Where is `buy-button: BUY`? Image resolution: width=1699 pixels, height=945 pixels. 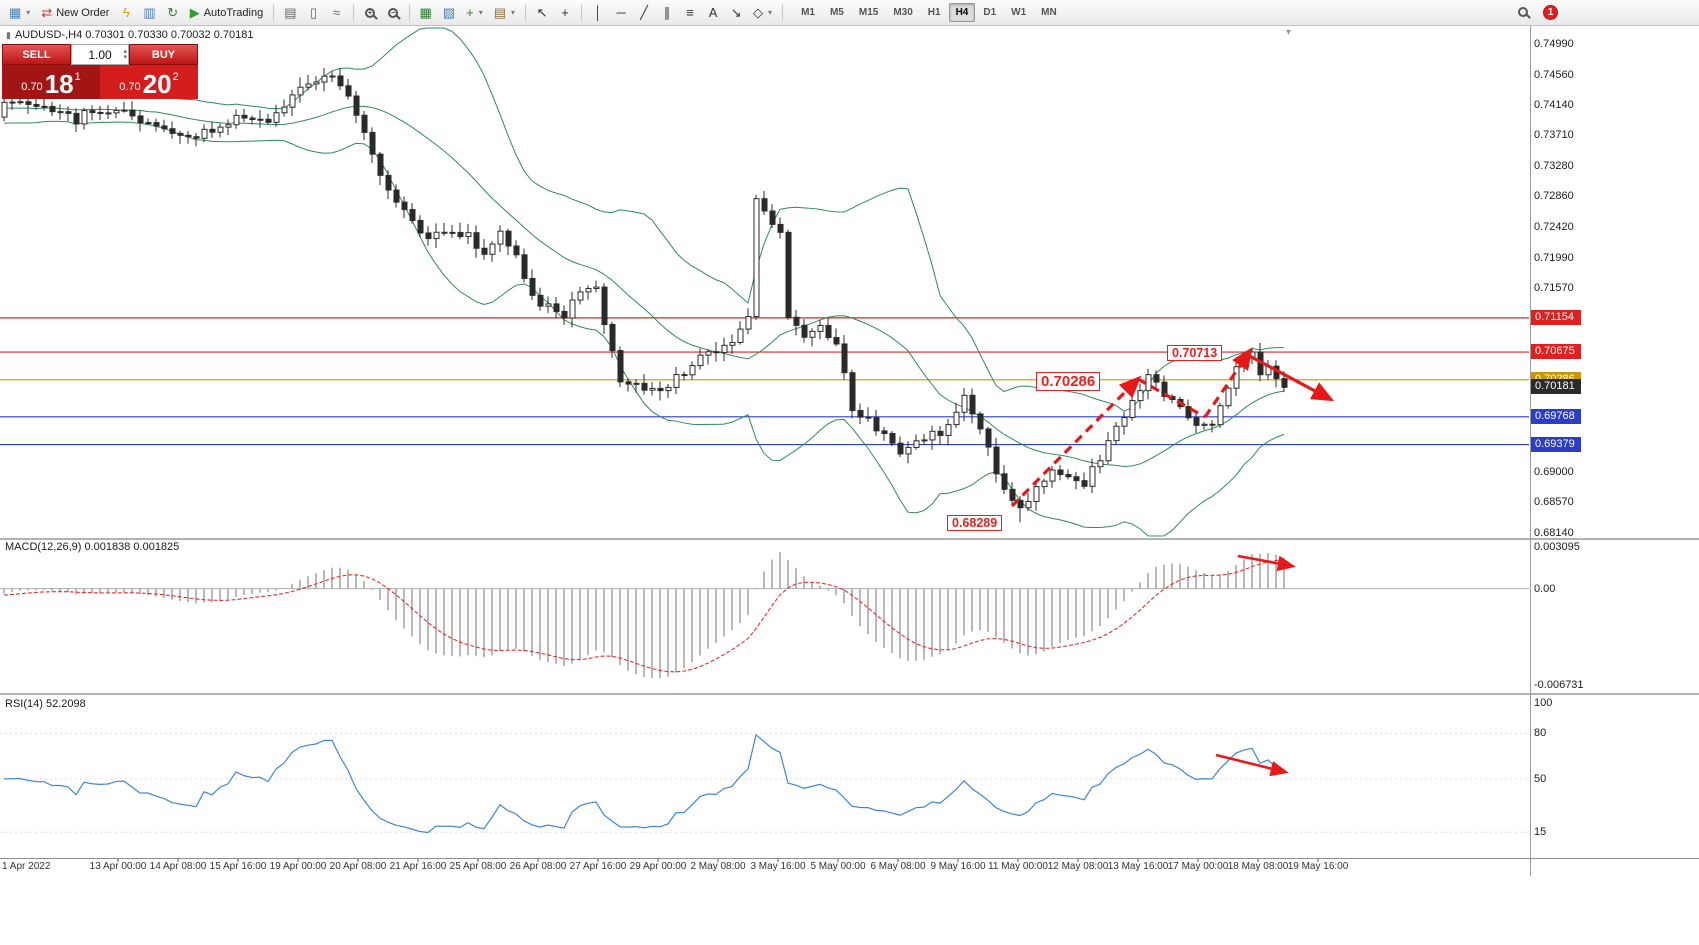
buy-button: BUY is located at coordinates (163, 54).